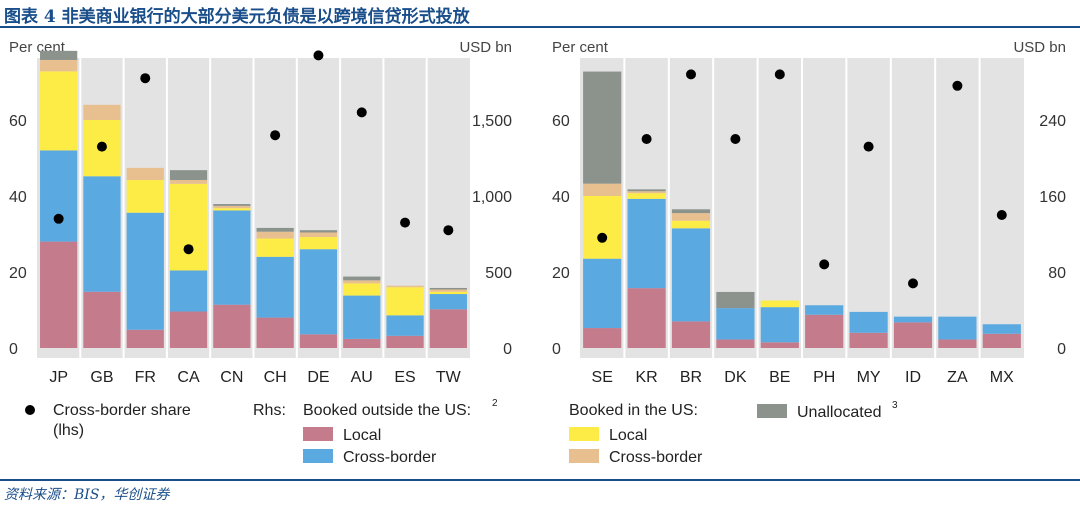 The height and width of the screenshot is (505, 1080). I want to click on legend-unallocated-footnote: 3, so click(895, 405).